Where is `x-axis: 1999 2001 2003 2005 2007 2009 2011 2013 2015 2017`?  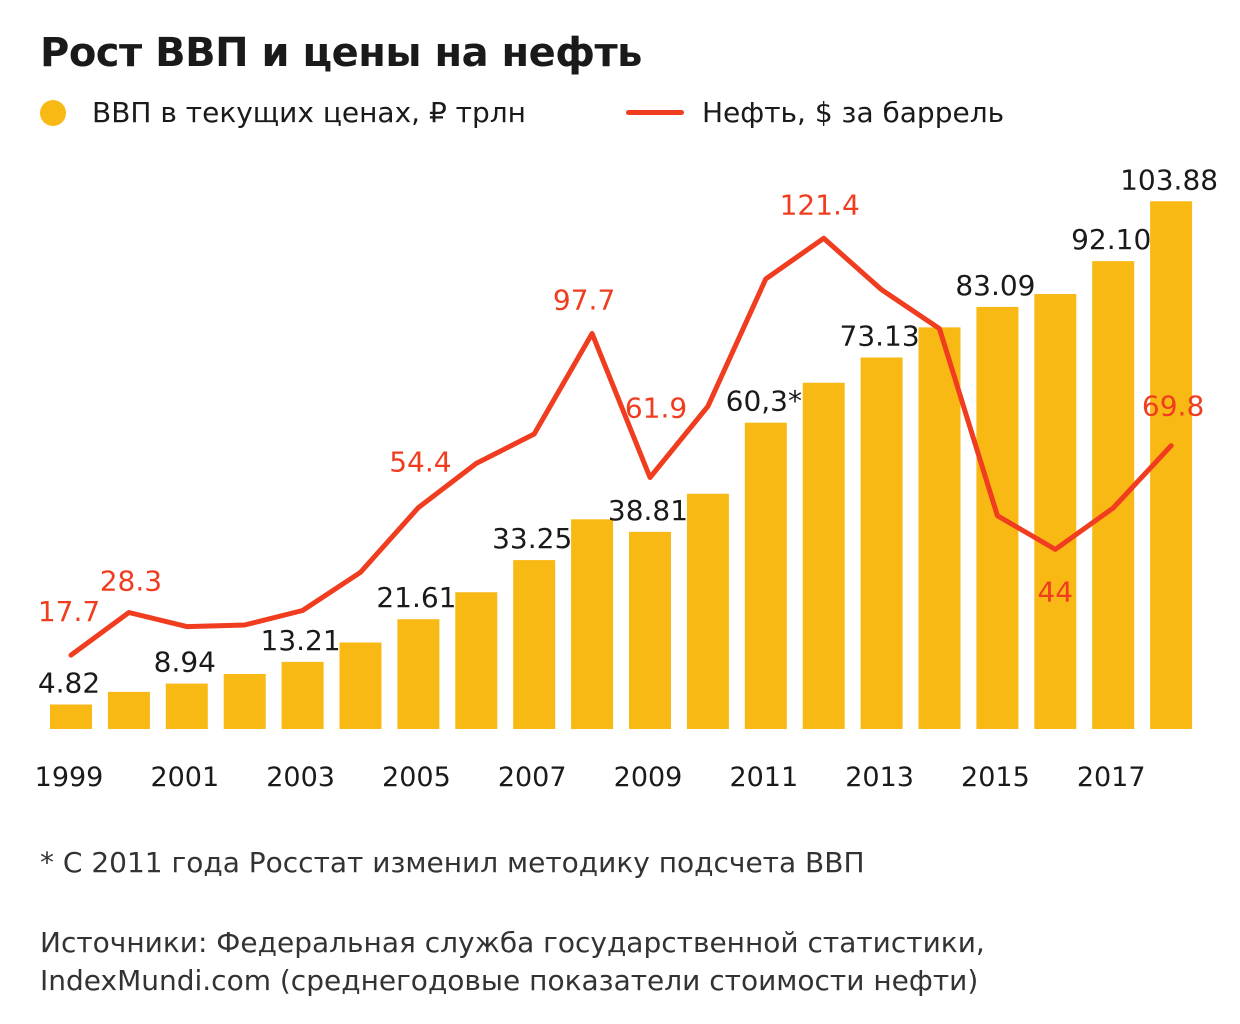 x-axis: 1999 2001 2003 2005 2007 2009 2011 2013 2015 2017 is located at coordinates (590, 777).